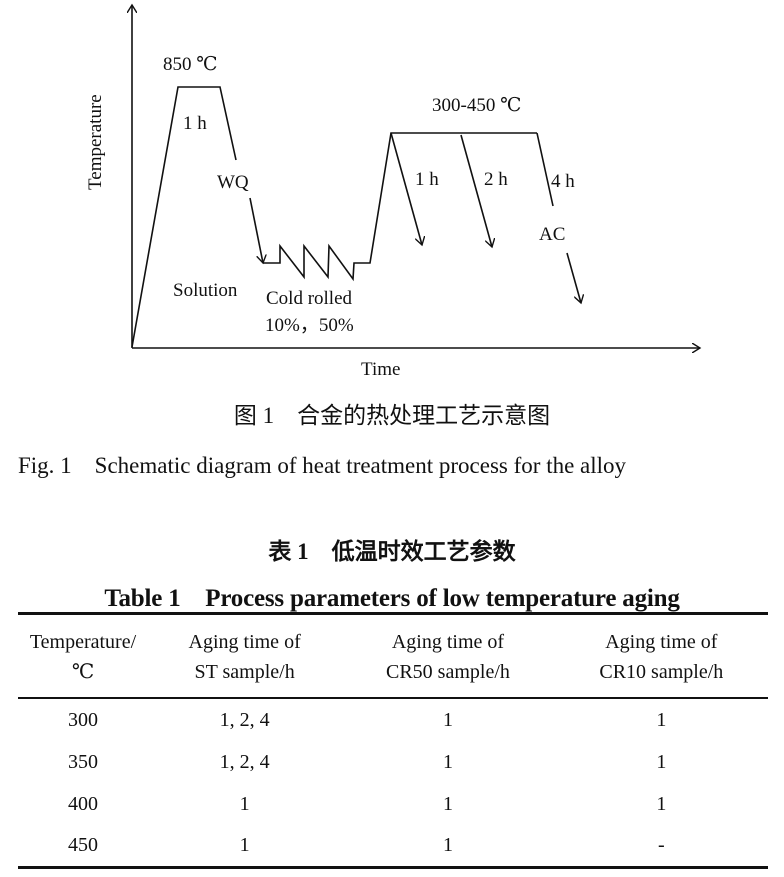  I want to click on solution-curve, so click(184, 217).